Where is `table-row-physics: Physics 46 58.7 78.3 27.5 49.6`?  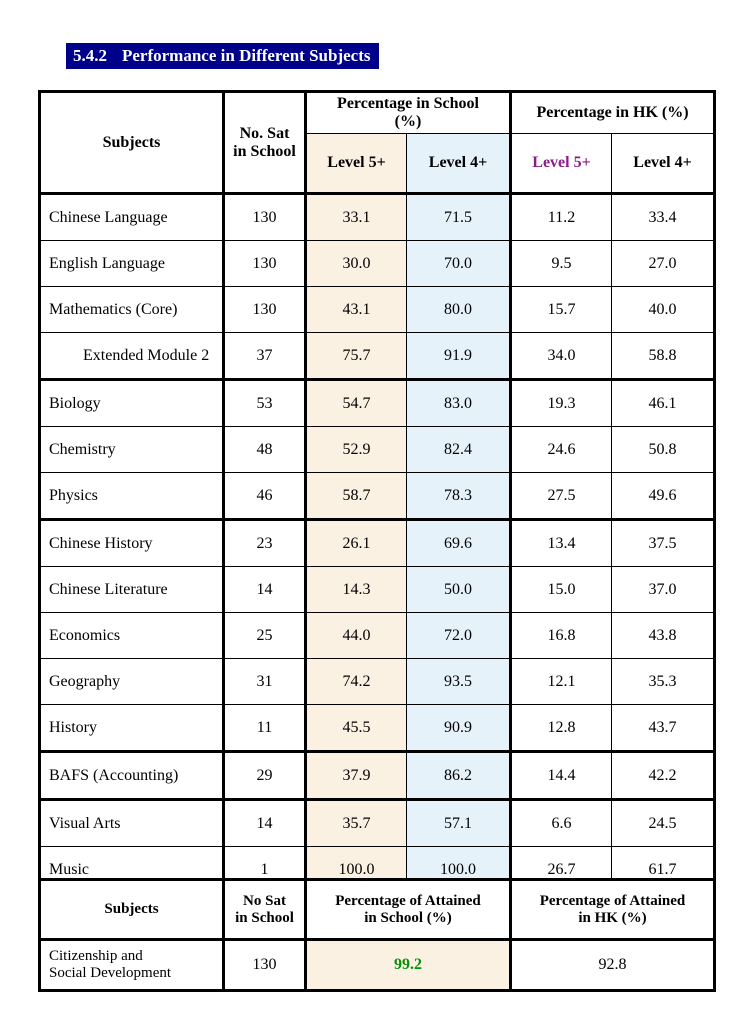
table-row-physics: Physics 46 58.7 78.3 27.5 49.6 is located at coordinates (377, 496).